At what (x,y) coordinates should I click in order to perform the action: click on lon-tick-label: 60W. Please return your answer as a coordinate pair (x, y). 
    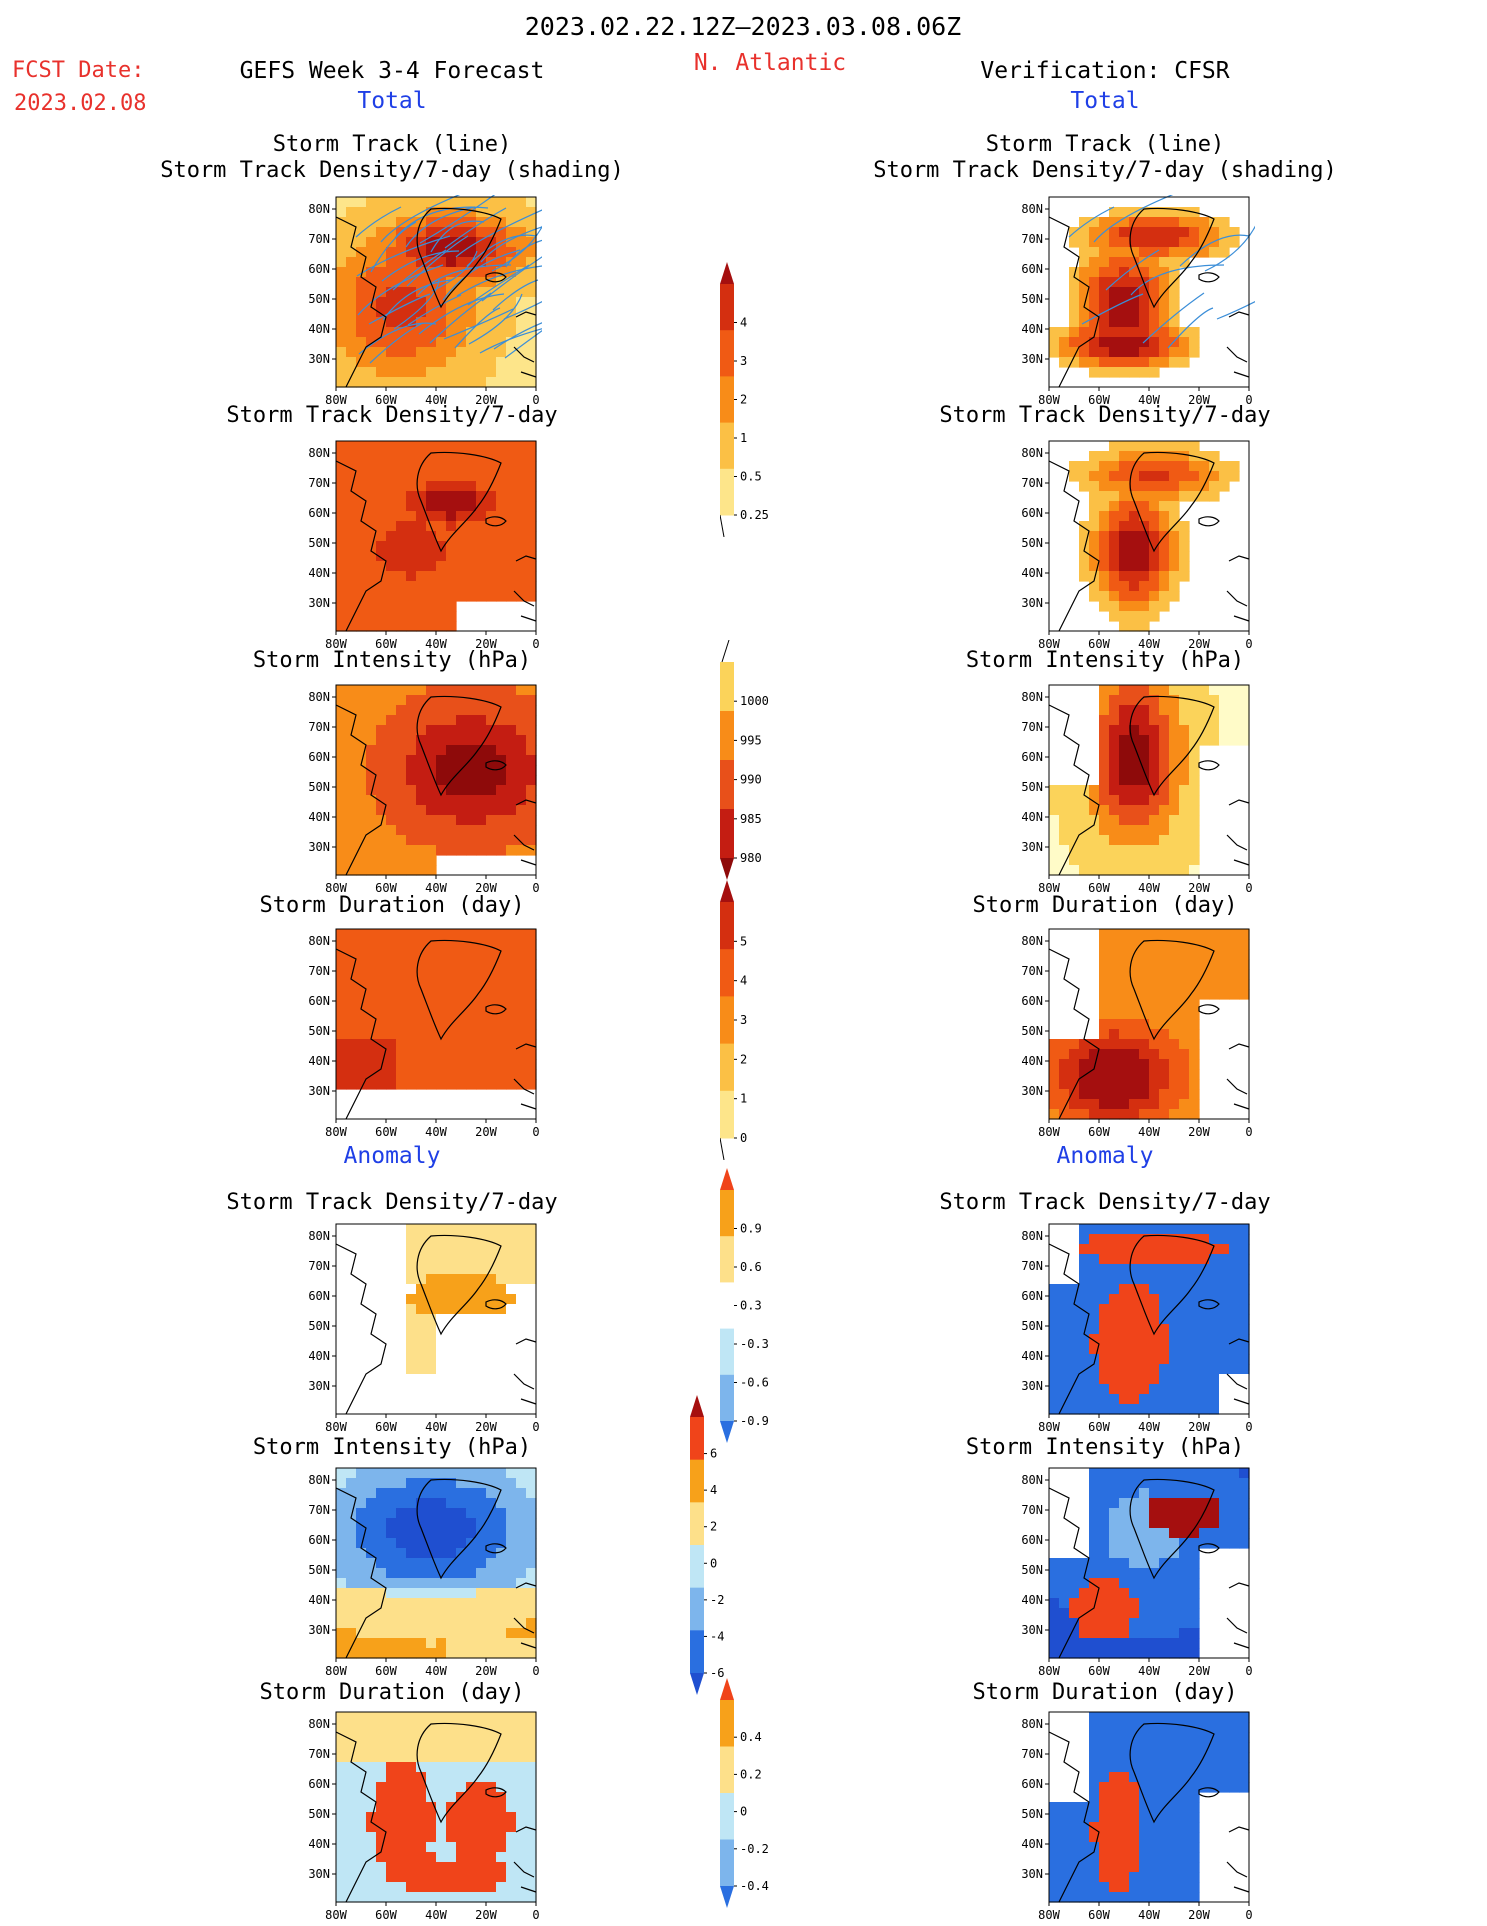
    Looking at the image, I should click on (1099, 1427).